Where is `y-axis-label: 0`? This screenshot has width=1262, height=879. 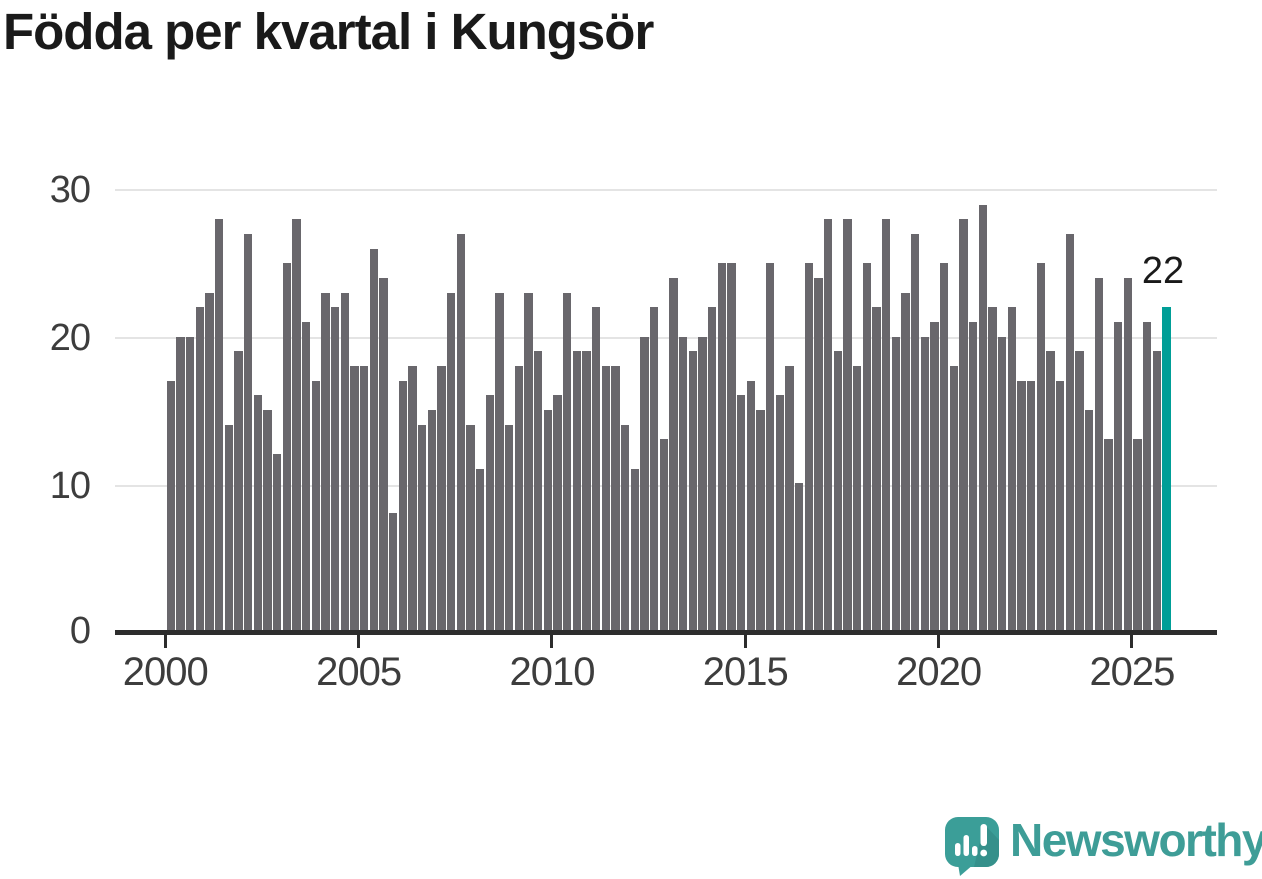
y-axis-label: 0 is located at coordinates (80, 631).